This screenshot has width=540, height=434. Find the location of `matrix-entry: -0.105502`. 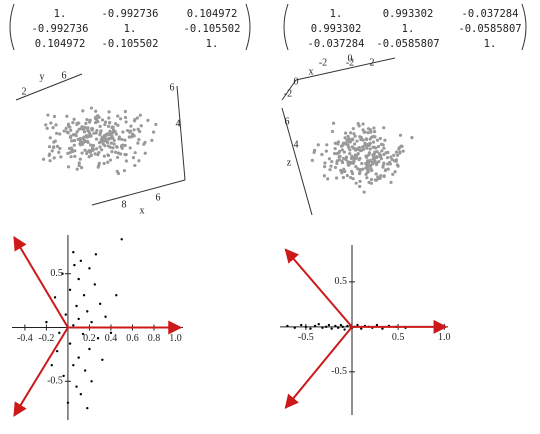

matrix-entry: -0.105502 is located at coordinates (212, 29).